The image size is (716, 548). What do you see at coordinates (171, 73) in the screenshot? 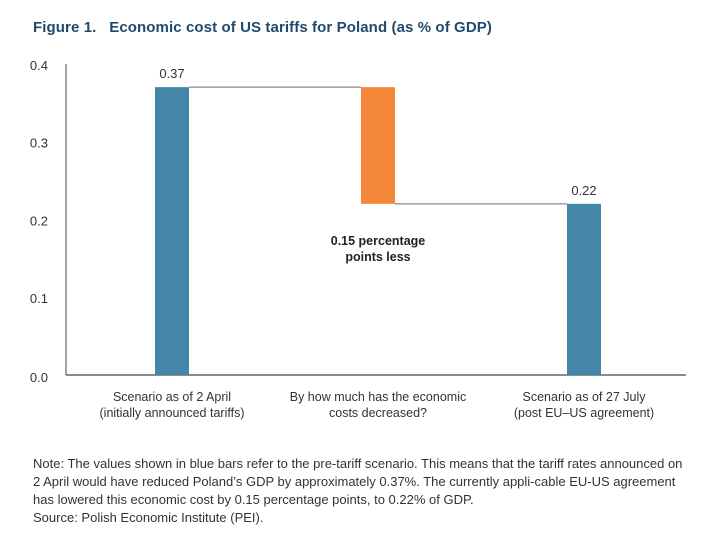
I see `bar-value-label: 0.37` at bounding box center [171, 73].